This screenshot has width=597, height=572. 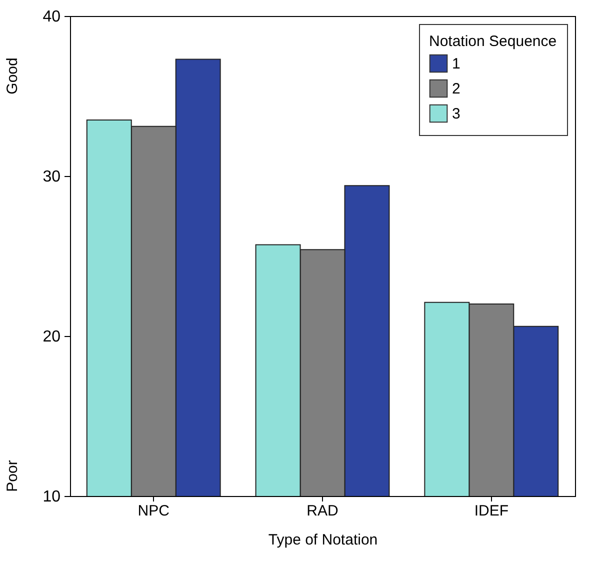 What do you see at coordinates (456, 89) in the screenshot?
I see `legend-label: 2` at bounding box center [456, 89].